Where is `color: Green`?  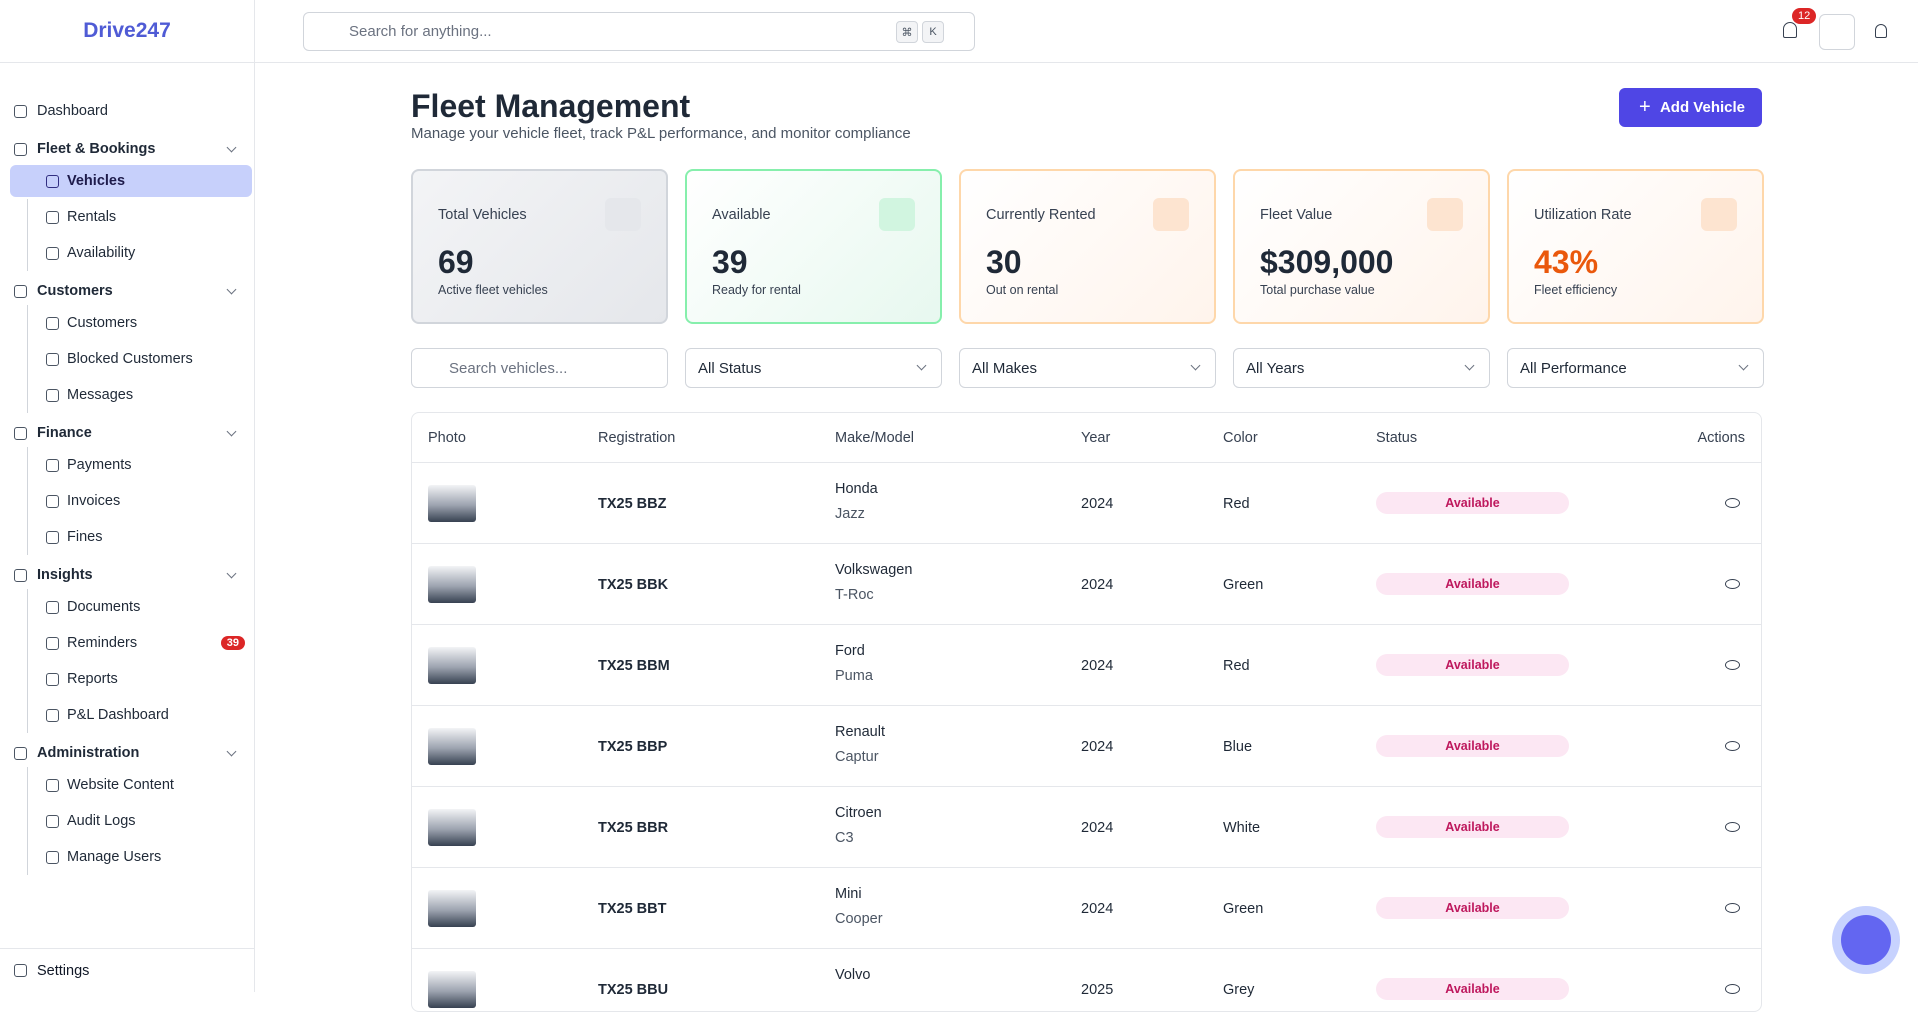 color: Green is located at coordinates (1243, 908).